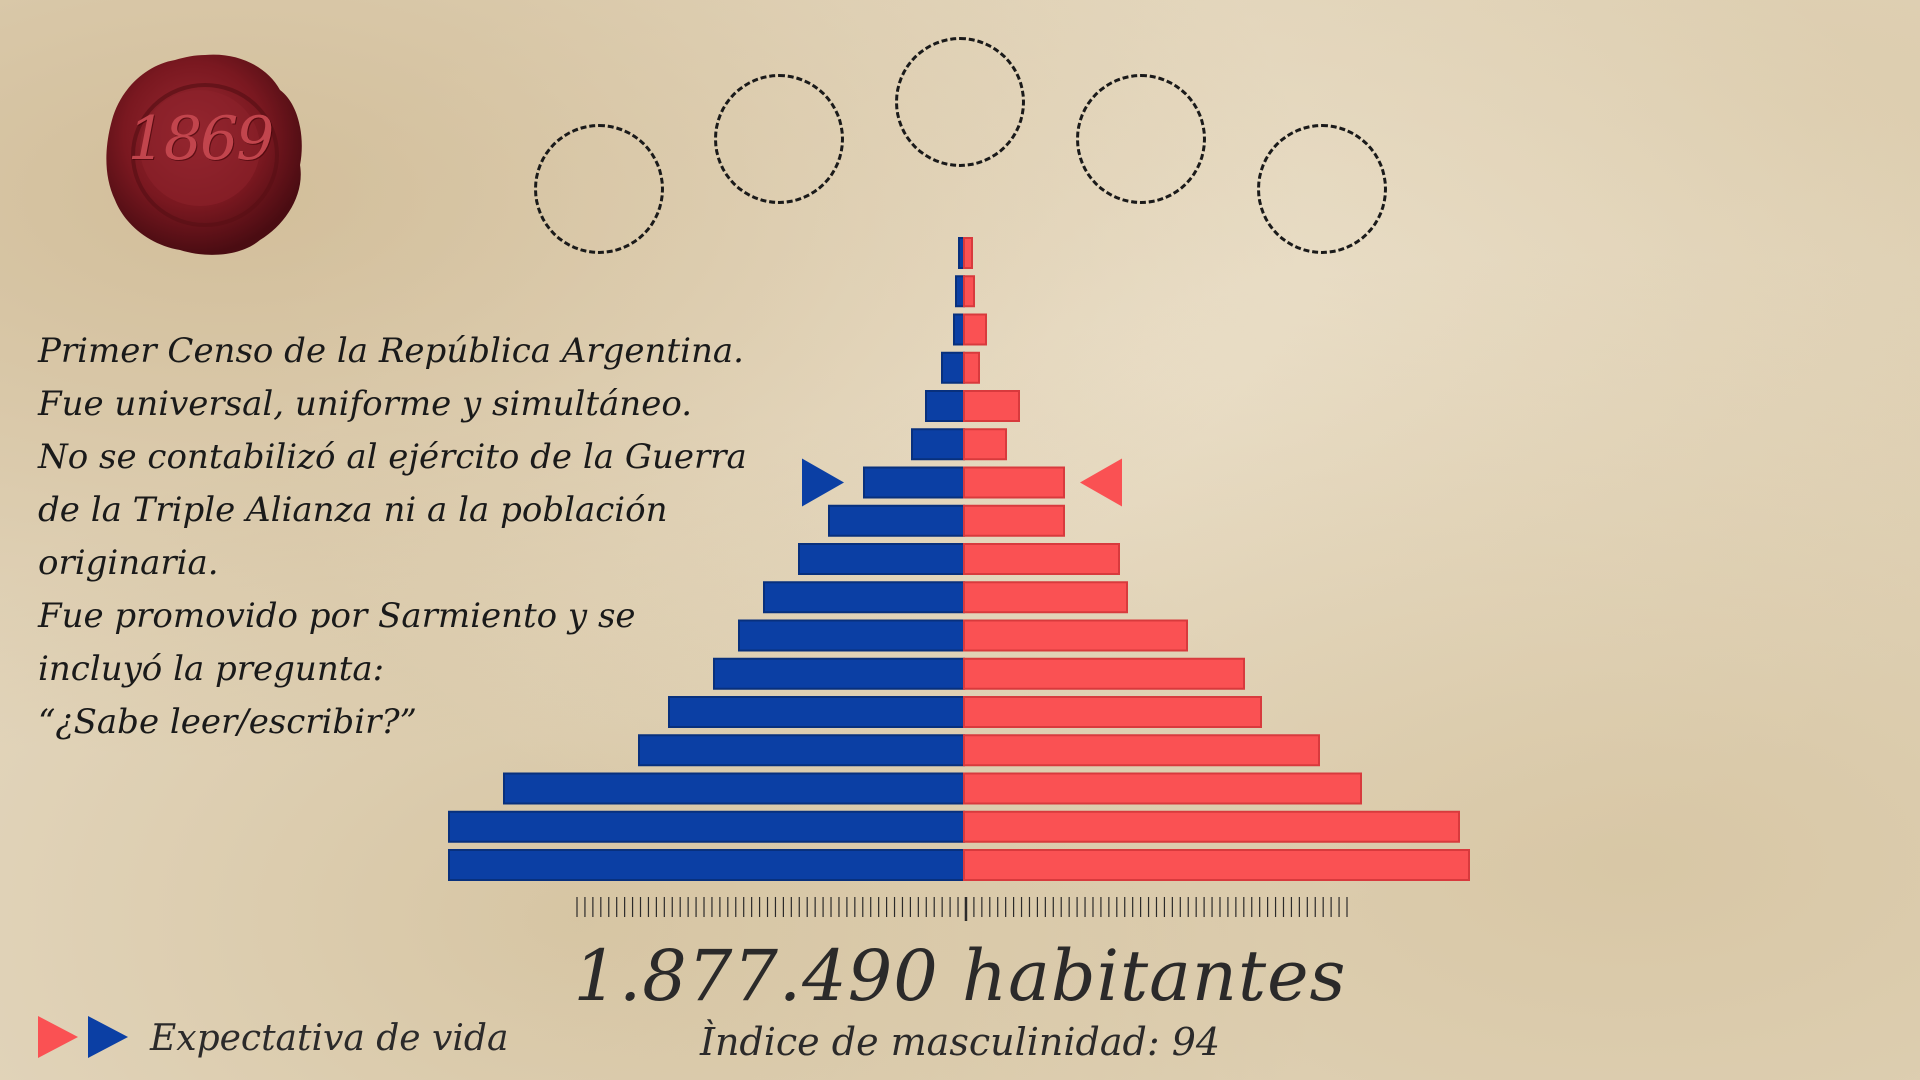 The image size is (1920, 1080). What do you see at coordinates (211, 669) in the screenshot?
I see `description-line: incluyó la pregunta:` at bounding box center [211, 669].